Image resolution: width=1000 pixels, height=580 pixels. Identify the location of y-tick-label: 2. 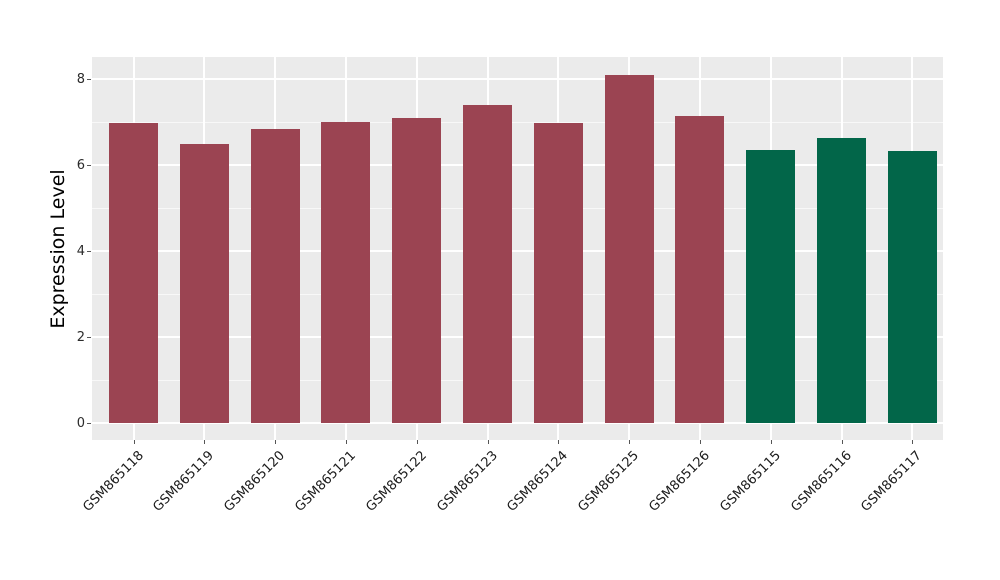
(80, 337).